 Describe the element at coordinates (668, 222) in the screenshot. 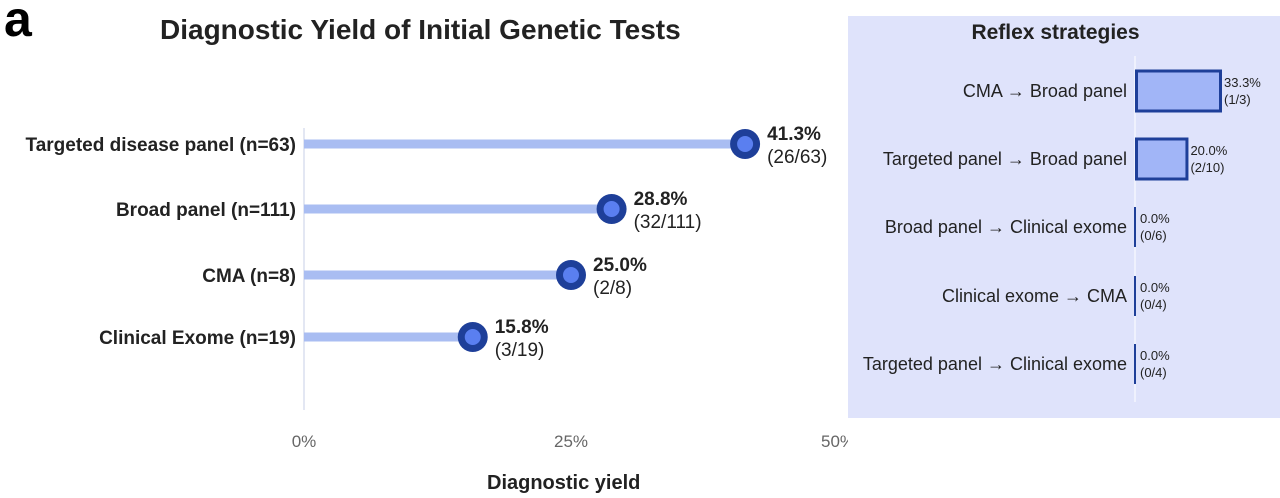

I see `yield-fraction-label: (32/111)` at that location.